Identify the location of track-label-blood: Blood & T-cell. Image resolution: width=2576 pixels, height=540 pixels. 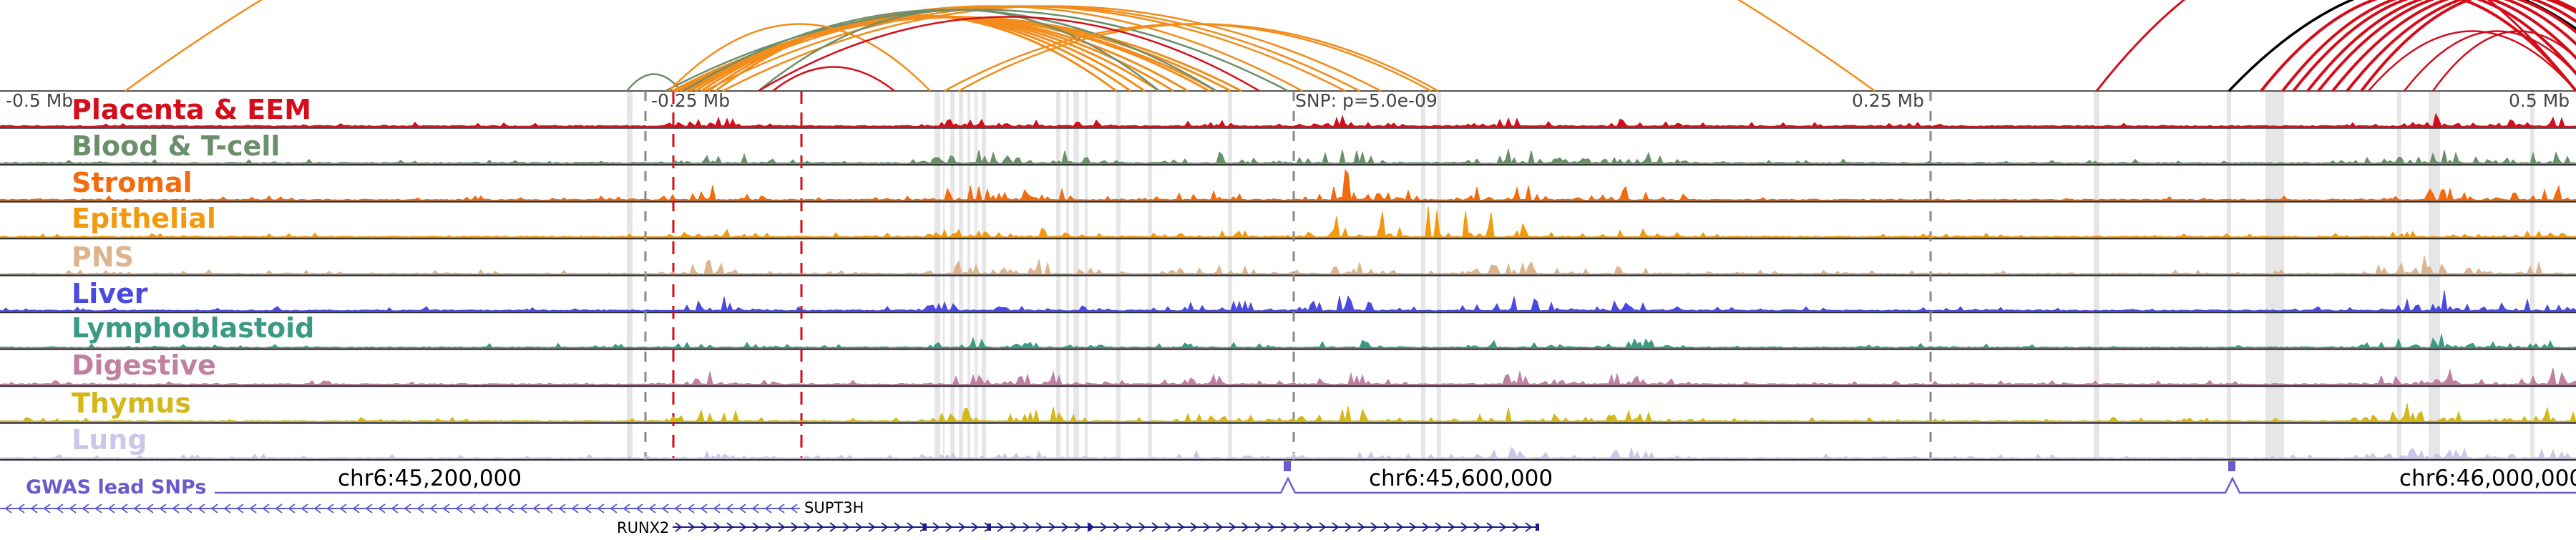
(176, 146).